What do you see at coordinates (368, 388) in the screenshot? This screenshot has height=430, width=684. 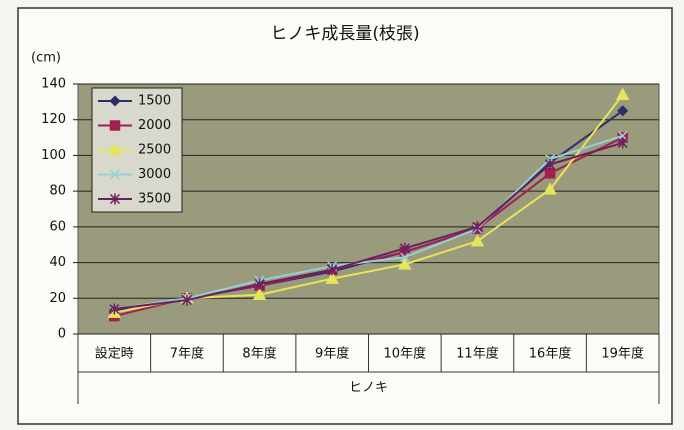 I see `x-axis-label: ヒノキ` at bounding box center [368, 388].